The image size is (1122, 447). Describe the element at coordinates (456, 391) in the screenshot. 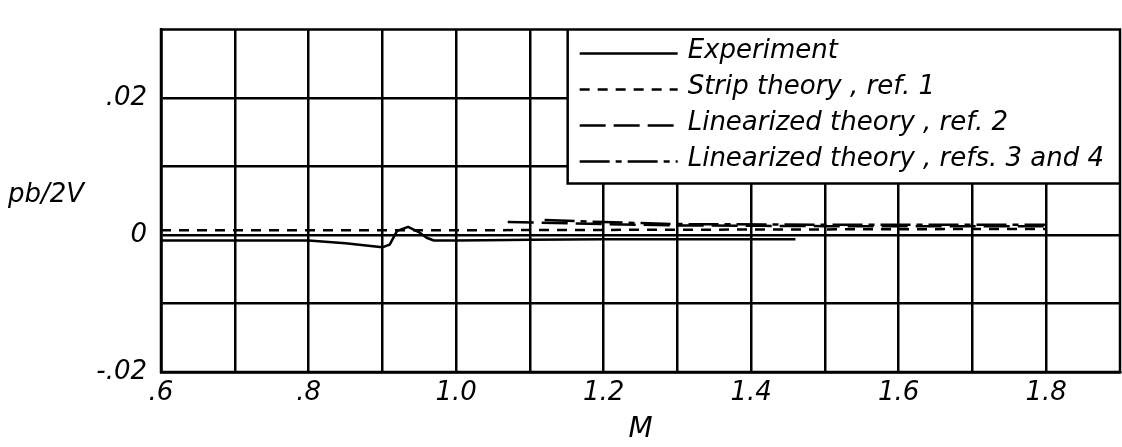

I see `x-tick-label: 1.0` at that location.